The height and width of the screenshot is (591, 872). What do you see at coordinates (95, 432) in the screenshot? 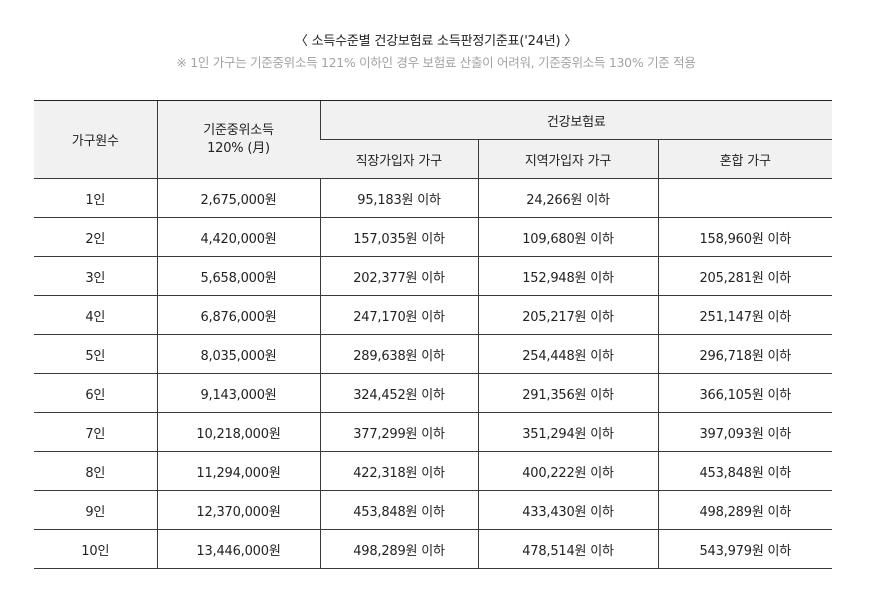
I see `cell-household: 7인` at bounding box center [95, 432].